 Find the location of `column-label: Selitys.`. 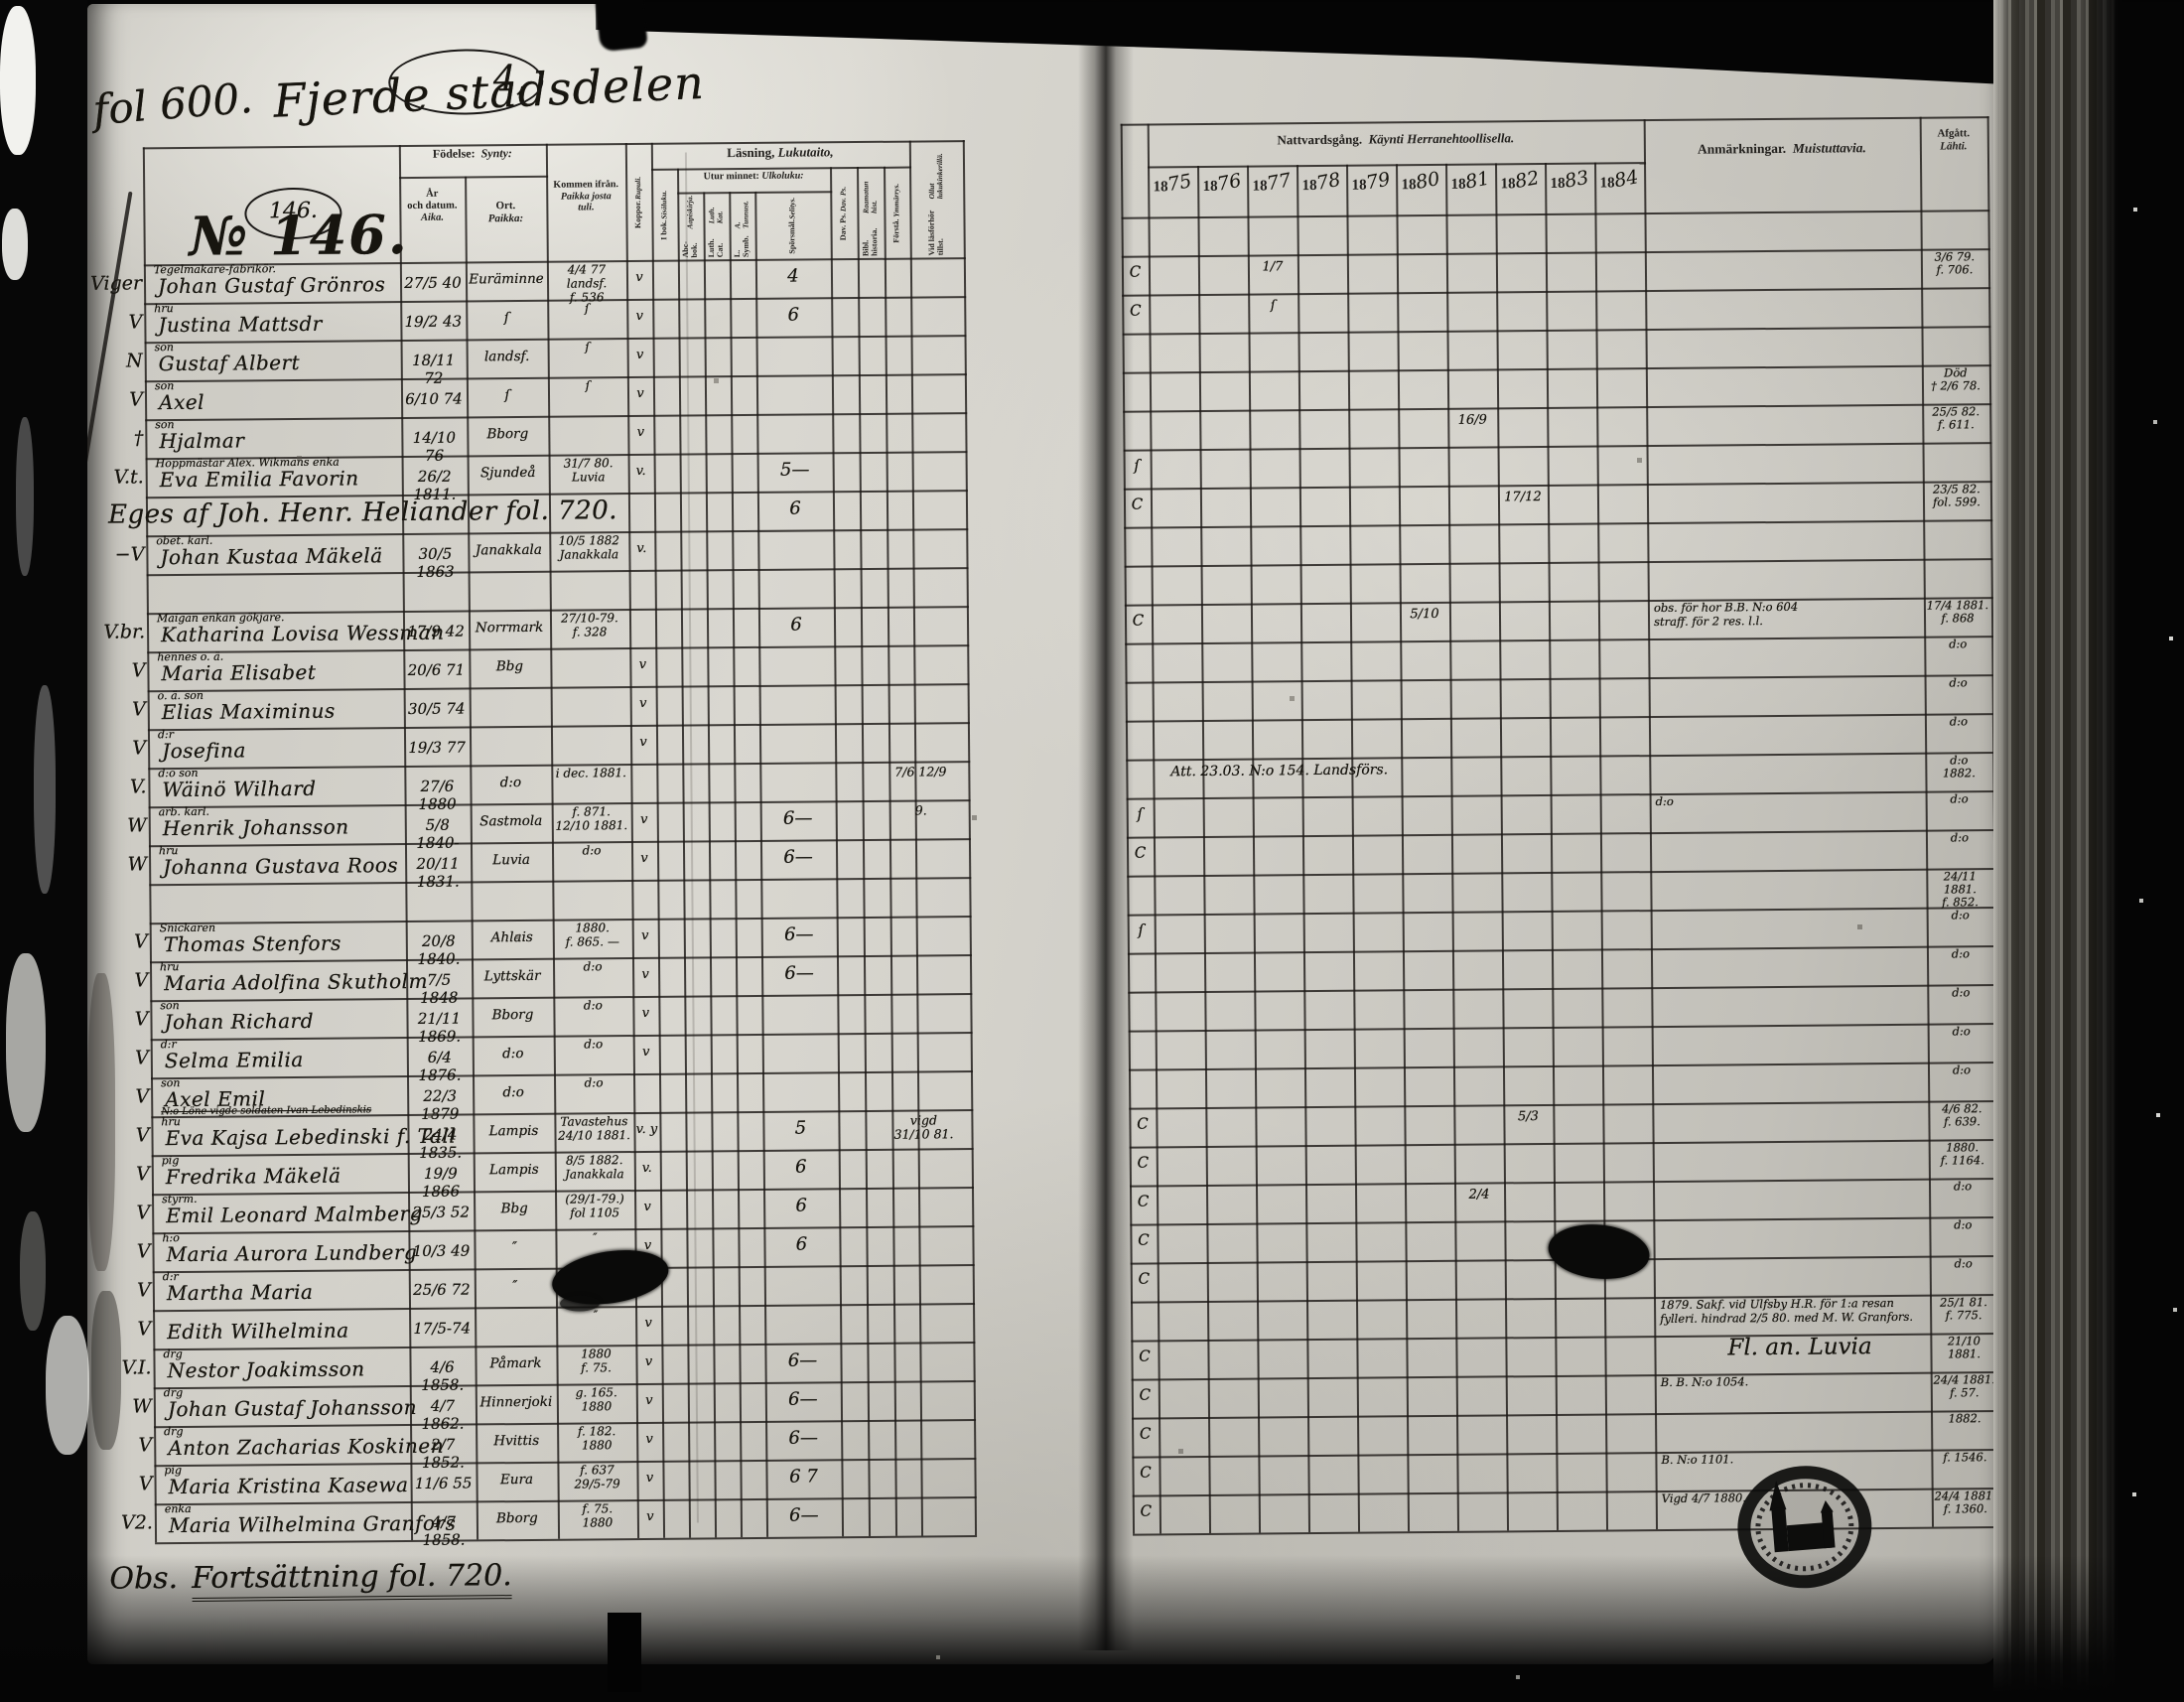

column-label: Selitys. is located at coordinates (792, 208).